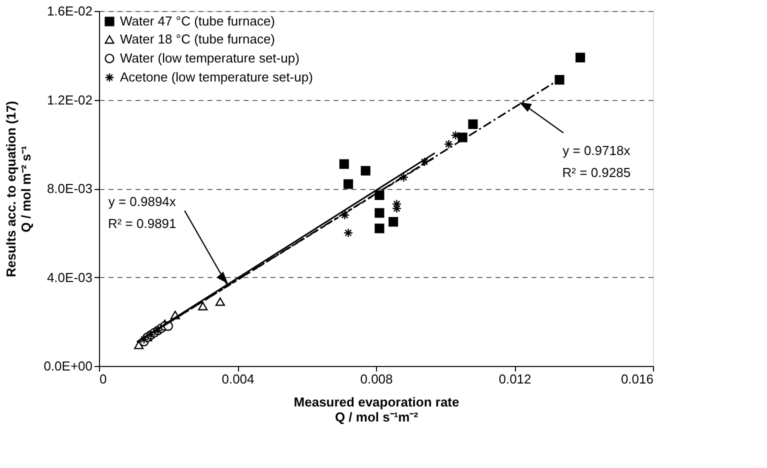 Image resolution: width=767 pixels, height=468 pixels. Describe the element at coordinates (142, 212) in the screenshot. I see `annotation: y = 0.9894x R² = 0.9891` at that location.